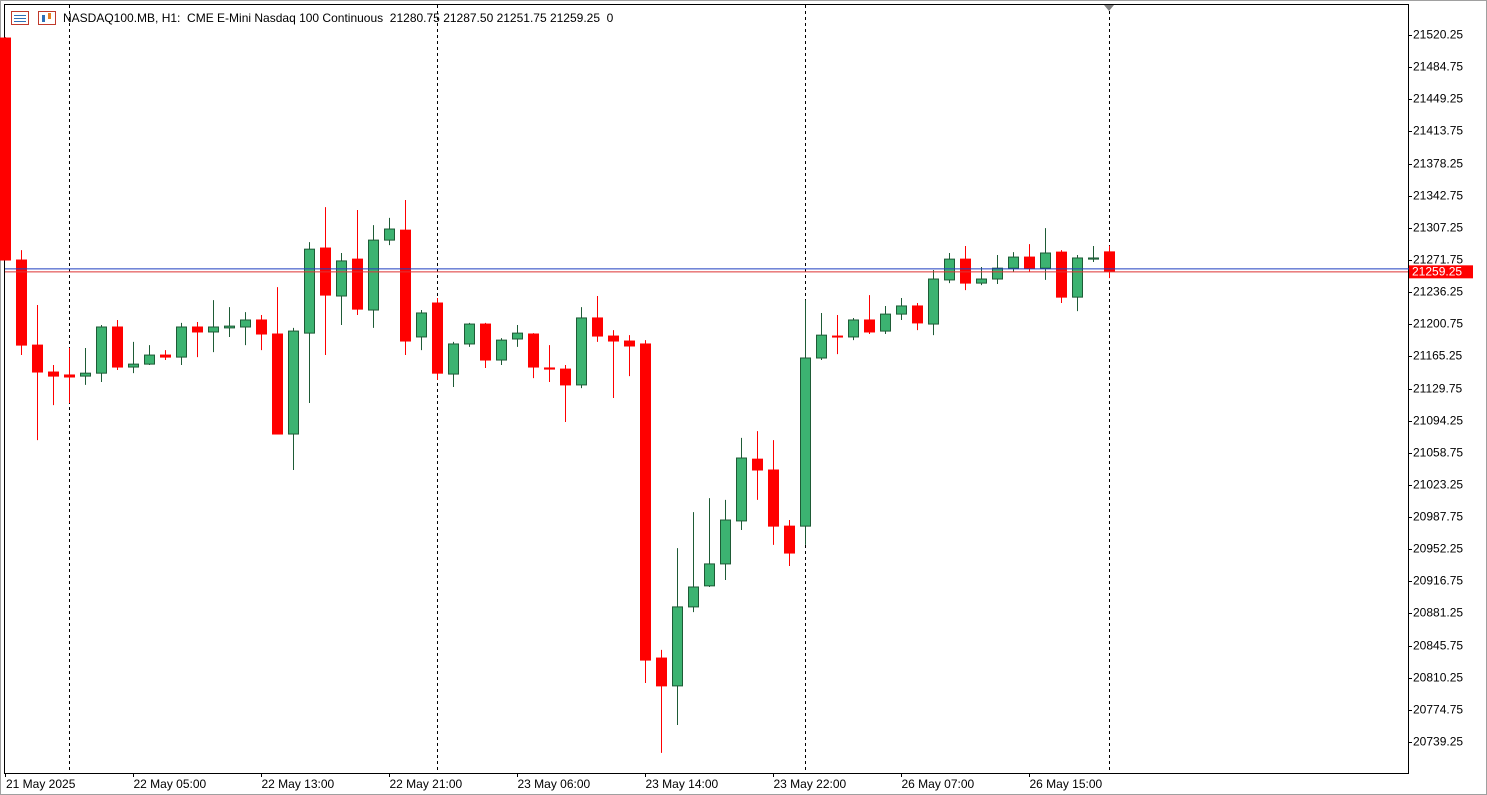 The image size is (1487, 795). I want to click on y-tick-label: 20774.75, so click(1438, 710).